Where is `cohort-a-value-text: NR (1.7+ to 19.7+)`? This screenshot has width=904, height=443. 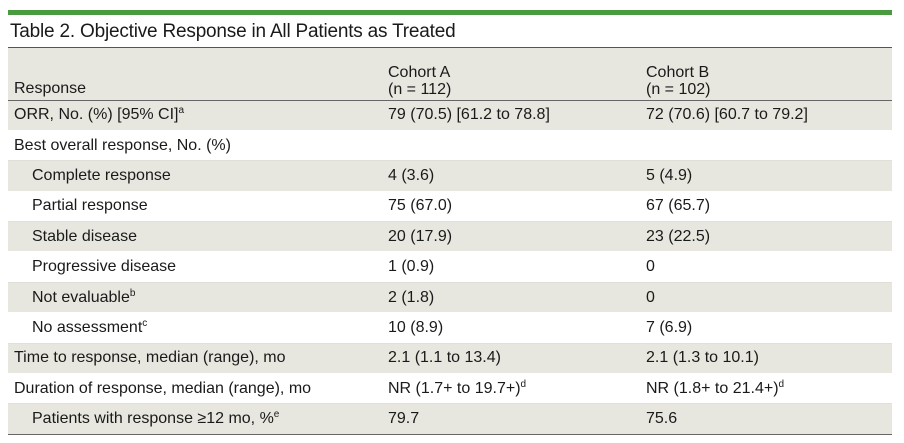 cohort-a-value-text: NR (1.7+ to 19.7+) is located at coordinates (454, 388).